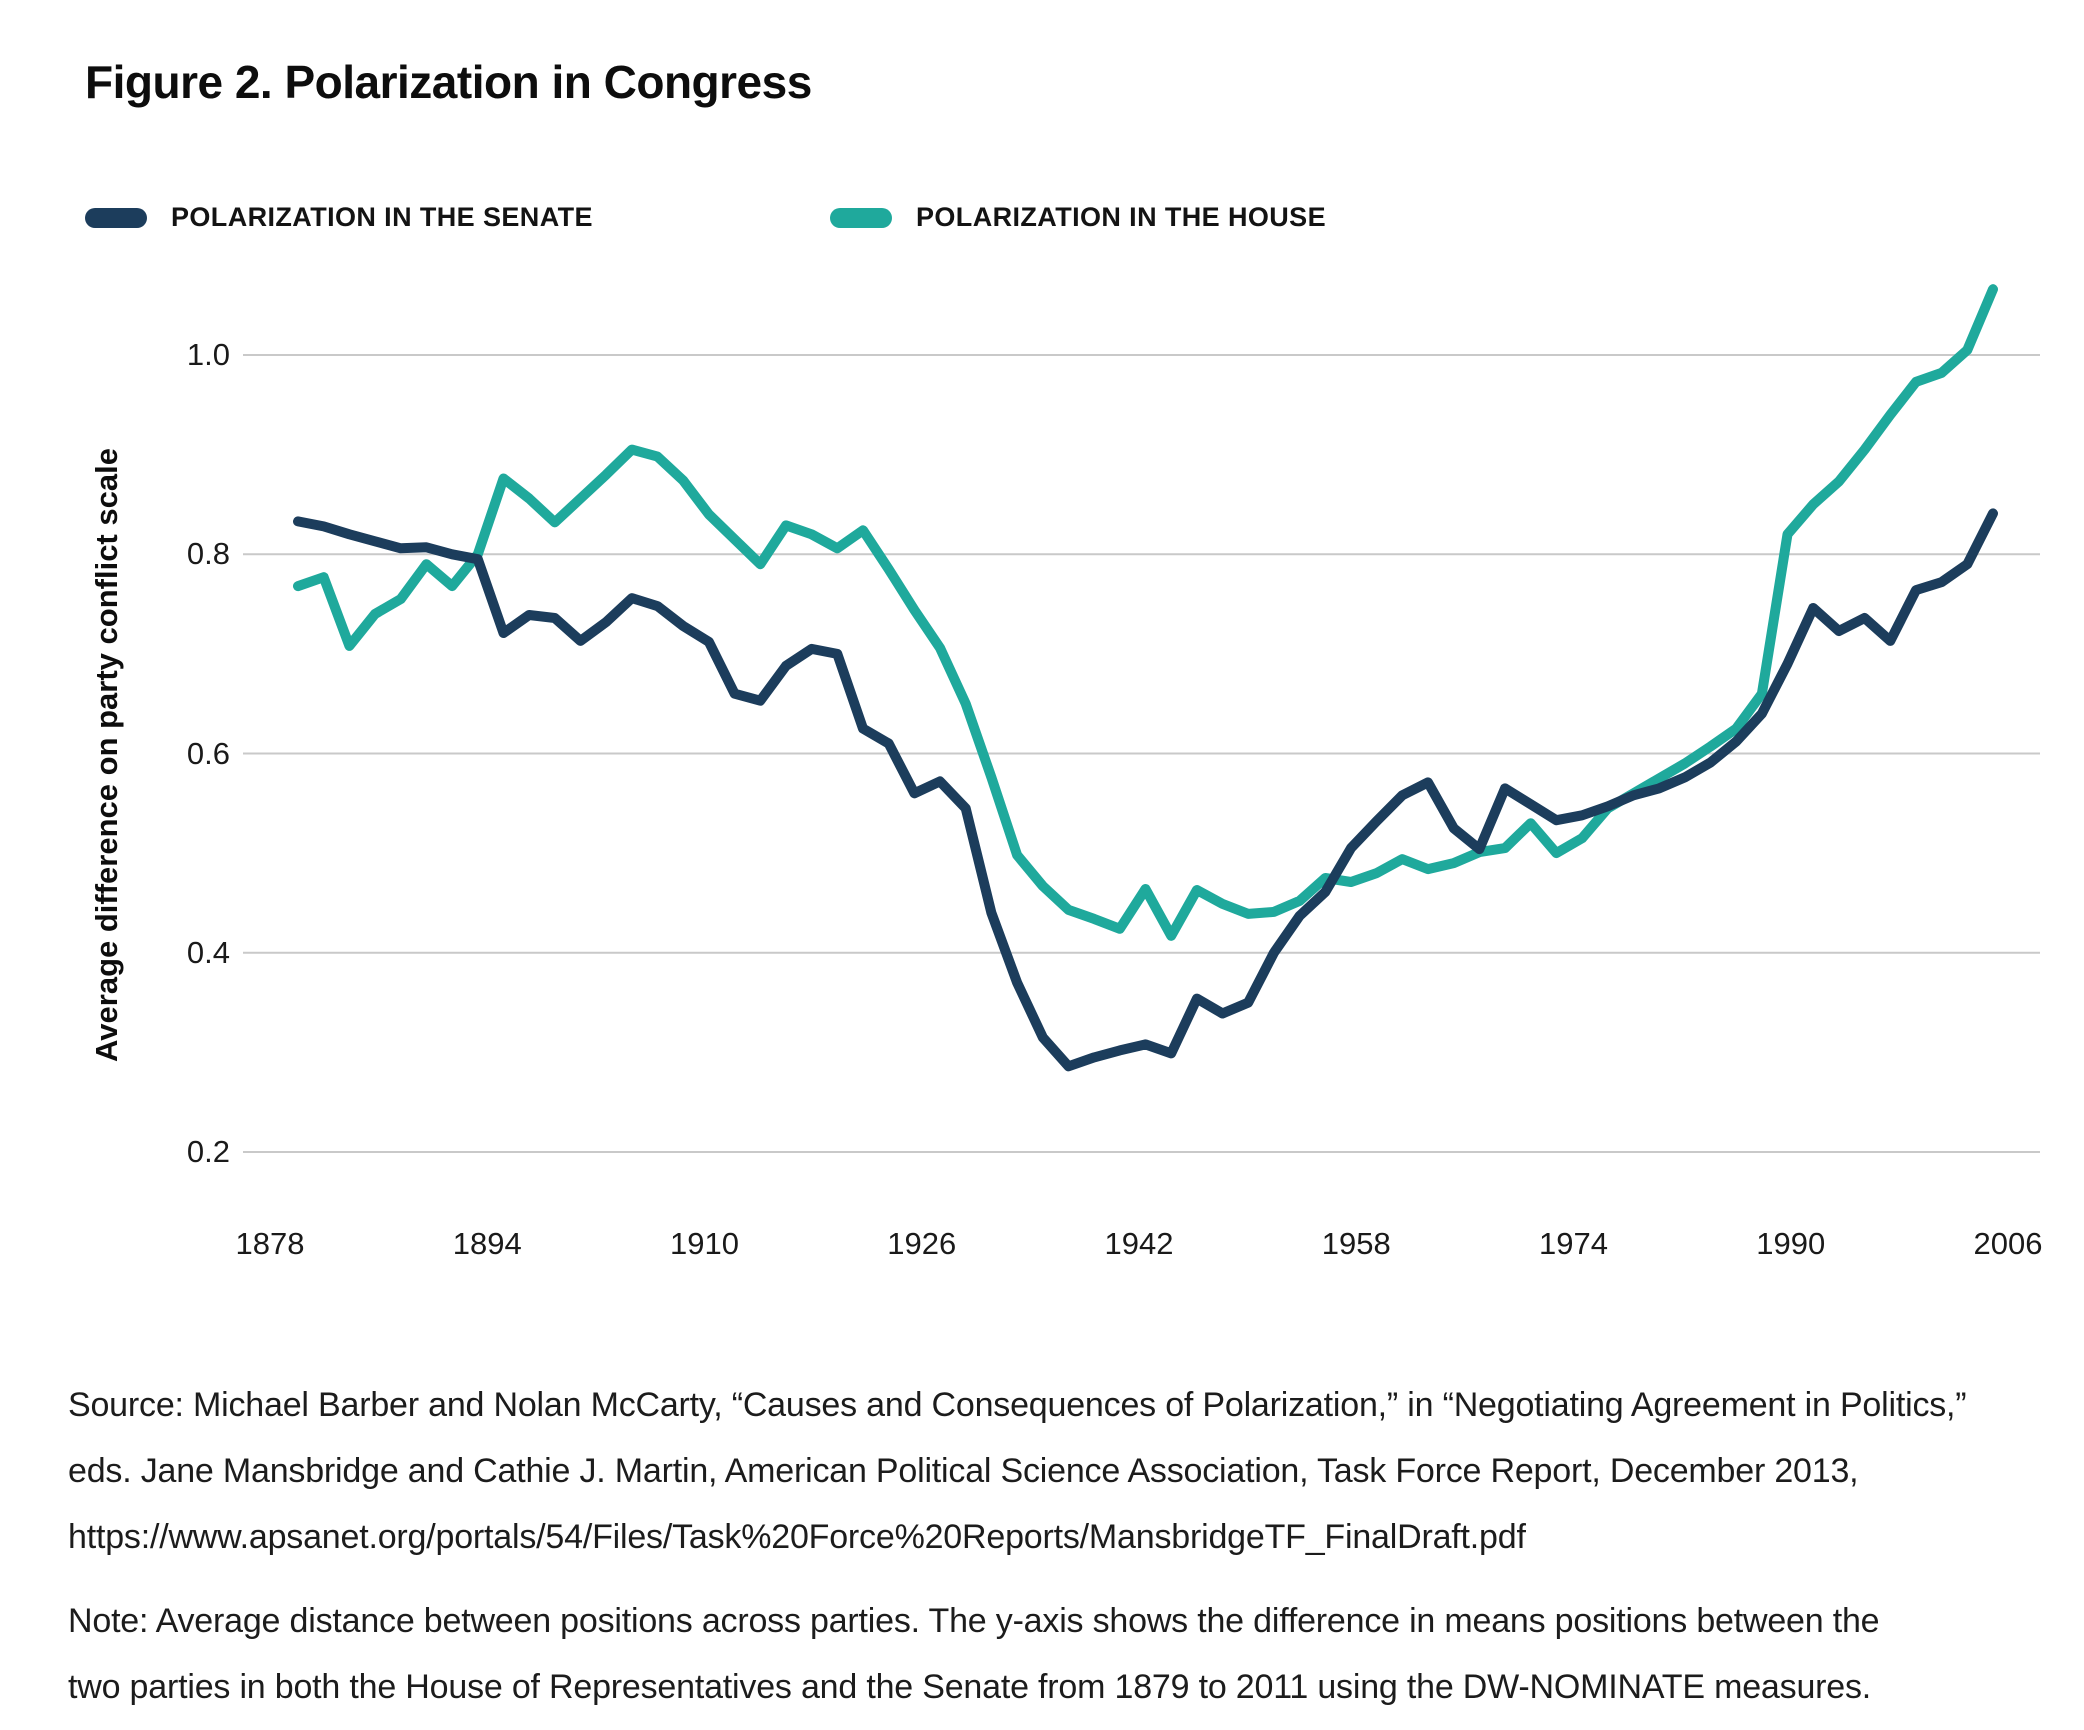  I want to click on y-tick-label: 0.4, so click(208, 952).